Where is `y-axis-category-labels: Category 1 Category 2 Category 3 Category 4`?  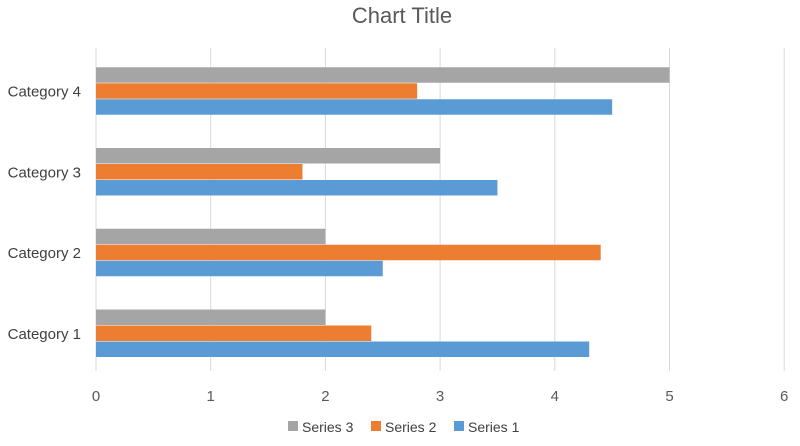 y-axis-category-labels: Category 1 Category 2 Category 3 Category 4 is located at coordinates (44, 213).